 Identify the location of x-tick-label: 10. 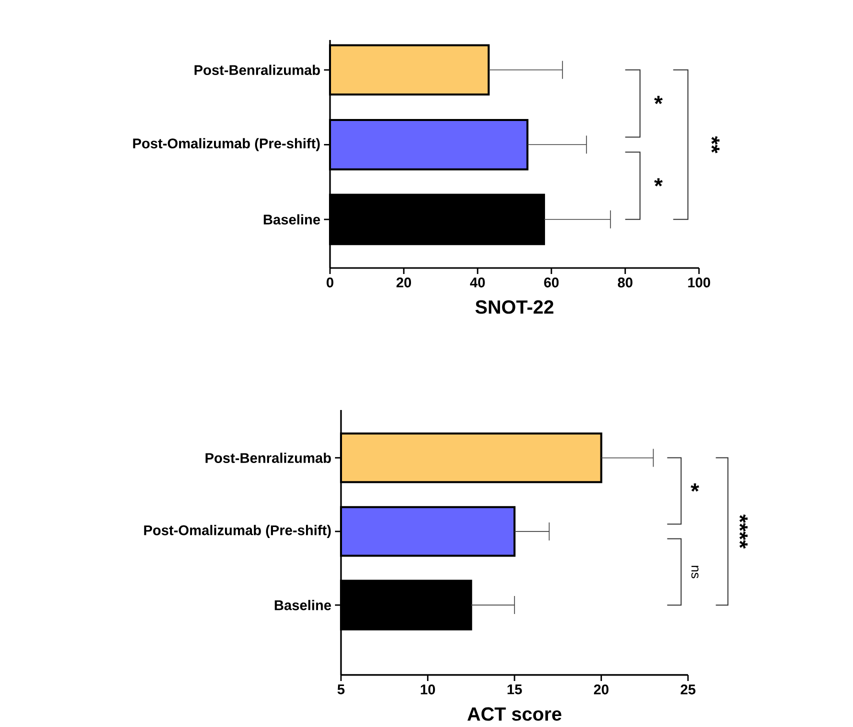
(427, 689).